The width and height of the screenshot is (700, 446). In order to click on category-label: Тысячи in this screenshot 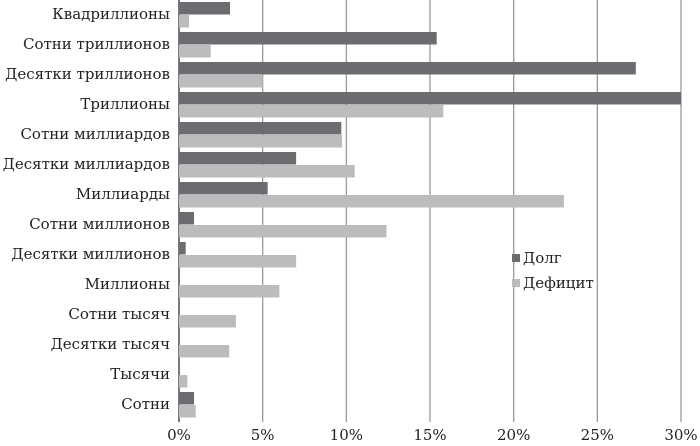, I will do `click(140, 374)`.